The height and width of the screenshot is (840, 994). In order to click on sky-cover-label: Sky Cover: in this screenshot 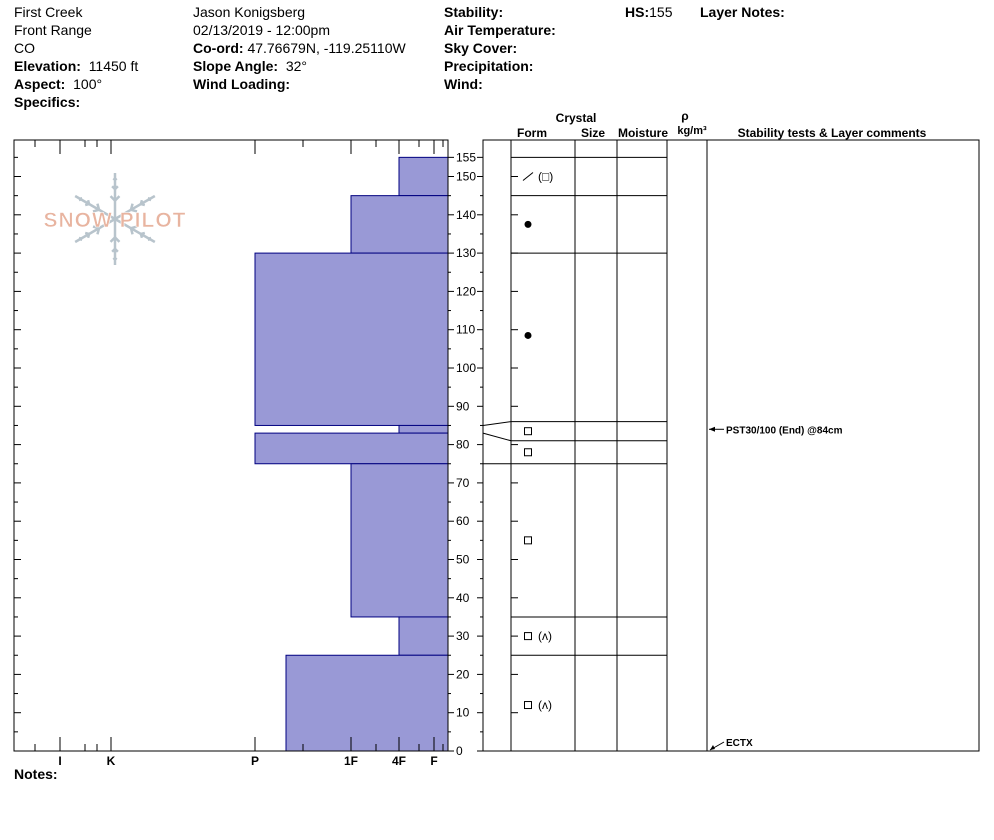, I will do `click(481, 48)`.